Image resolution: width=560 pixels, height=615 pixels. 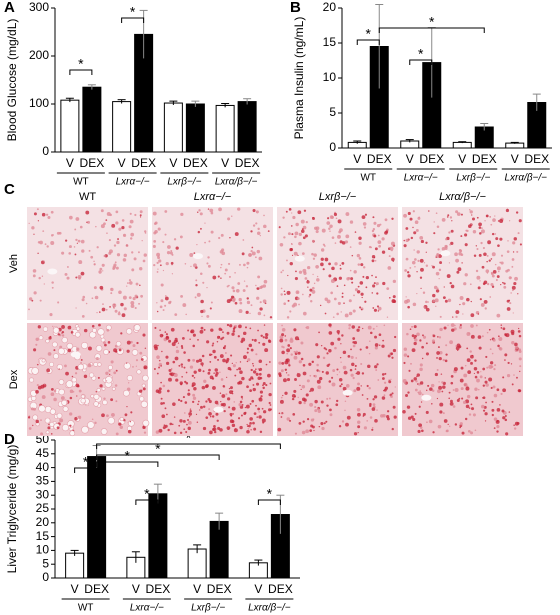 I want to click on group-label: Lxrα/β−/−, so click(x=525, y=178).